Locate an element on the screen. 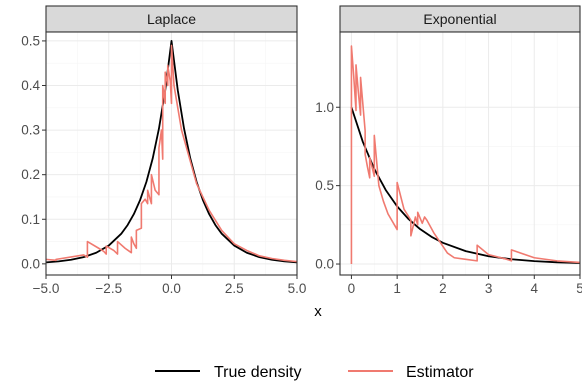 The height and width of the screenshot is (385, 582). legend-label-estimator: Estimator is located at coordinates (440, 372).